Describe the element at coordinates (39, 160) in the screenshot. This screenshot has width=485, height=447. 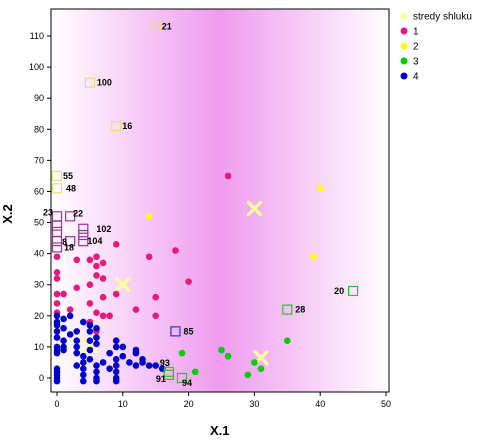
I see `y-tick-label: 70` at that location.